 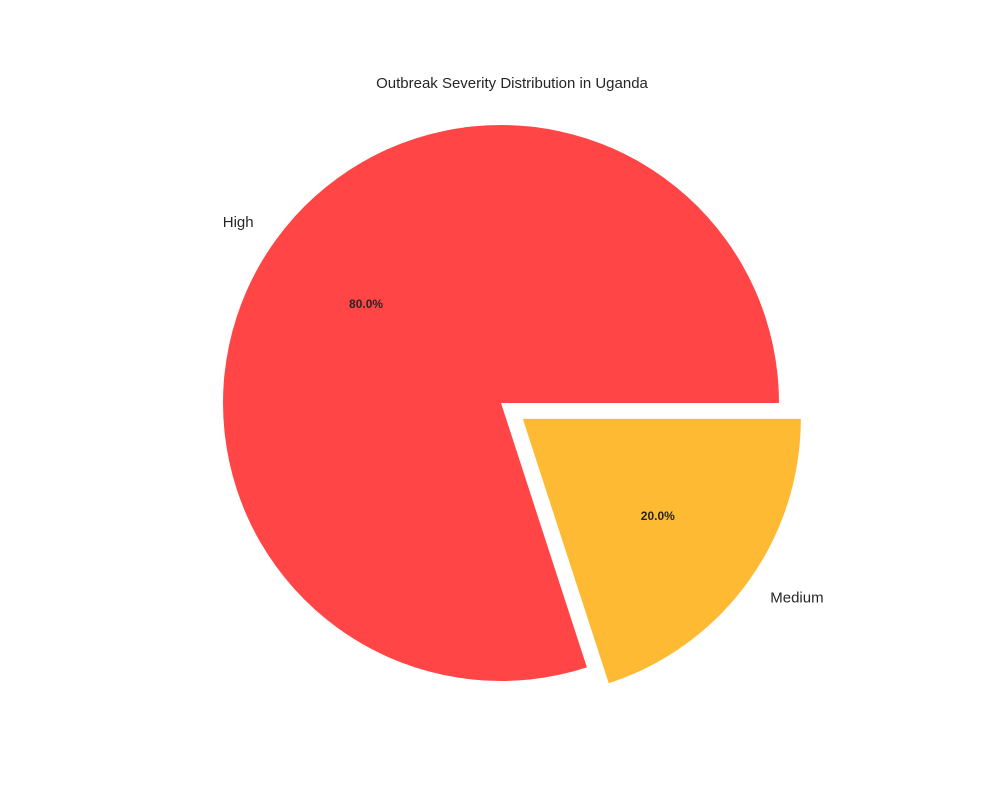 What do you see at coordinates (796, 598) in the screenshot?
I see `slice-label-medium: Medium` at bounding box center [796, 598].